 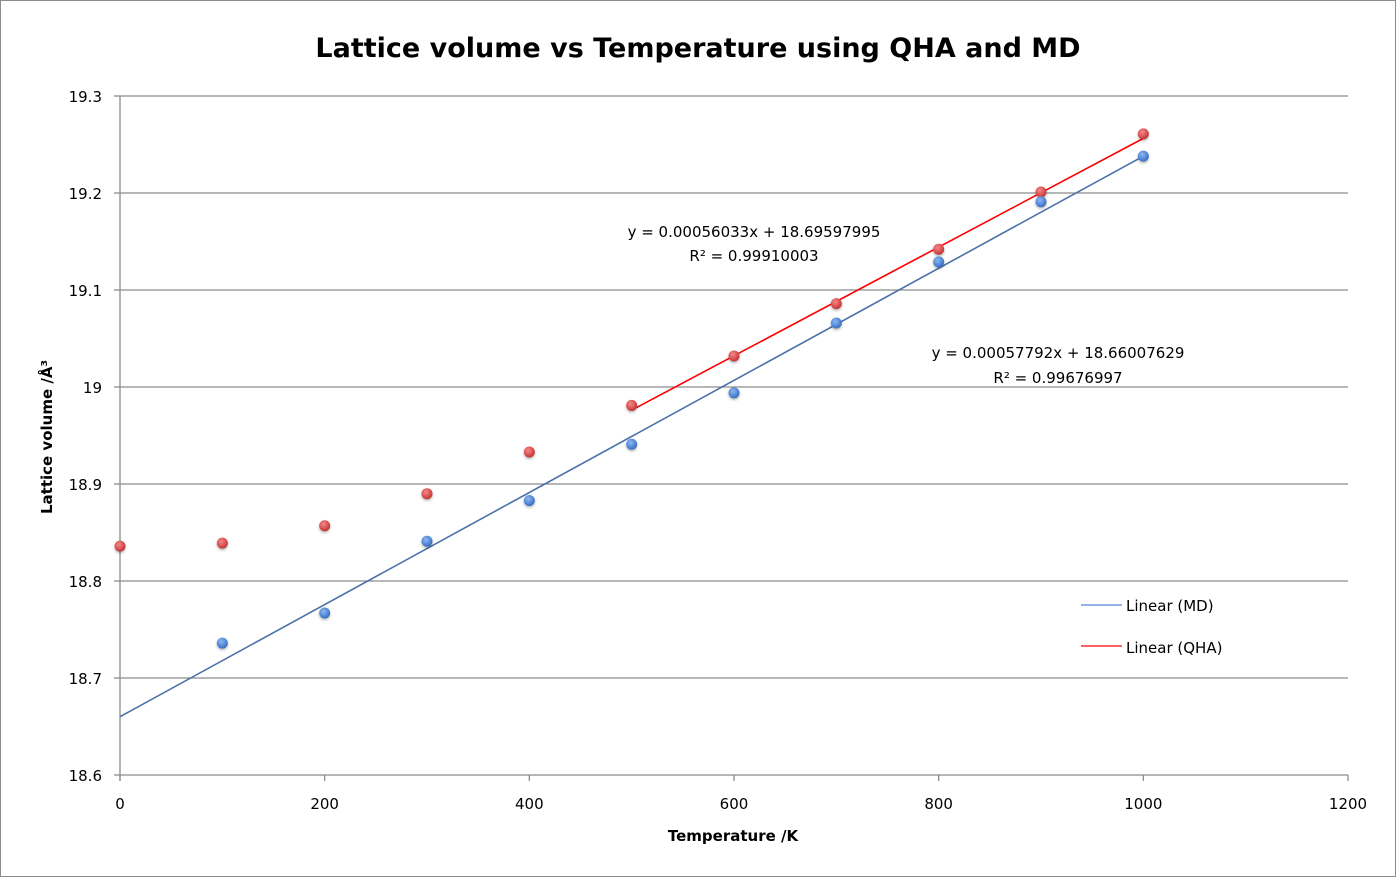 What do you see at coordinates (85, 291) in the screenshot?
I see `y-tick-label: 19.1` at bounding box center [85, 291].